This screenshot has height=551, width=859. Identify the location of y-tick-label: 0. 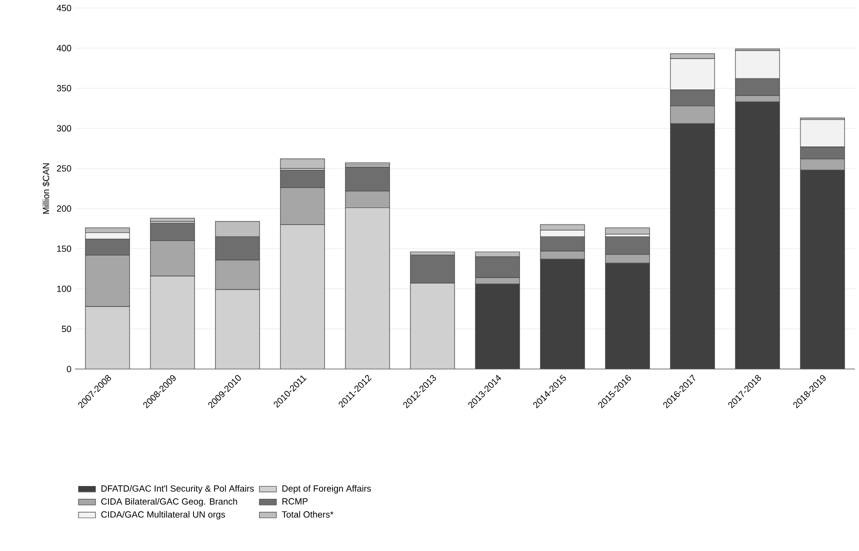
(69, 369).